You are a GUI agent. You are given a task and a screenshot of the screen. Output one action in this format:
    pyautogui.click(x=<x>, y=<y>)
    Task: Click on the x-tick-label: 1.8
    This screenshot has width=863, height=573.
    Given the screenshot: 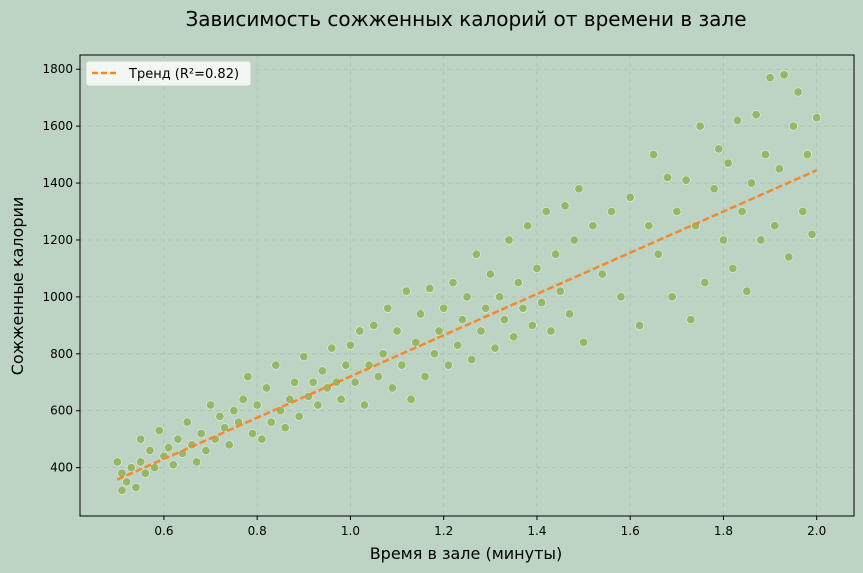 What is the action you would take?
    pyautogui.click(x=723, y=531)
    